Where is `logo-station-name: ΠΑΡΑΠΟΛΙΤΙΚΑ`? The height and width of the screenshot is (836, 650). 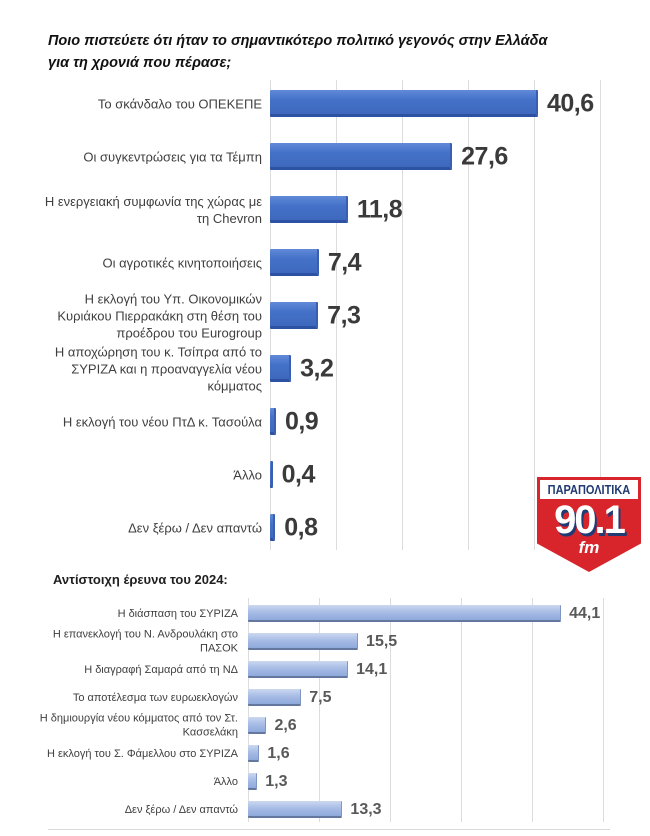
logo-station-name: ΠΑΡΑΠΟΛΙΤΙΚΑ is located at coordinates (589, 489).